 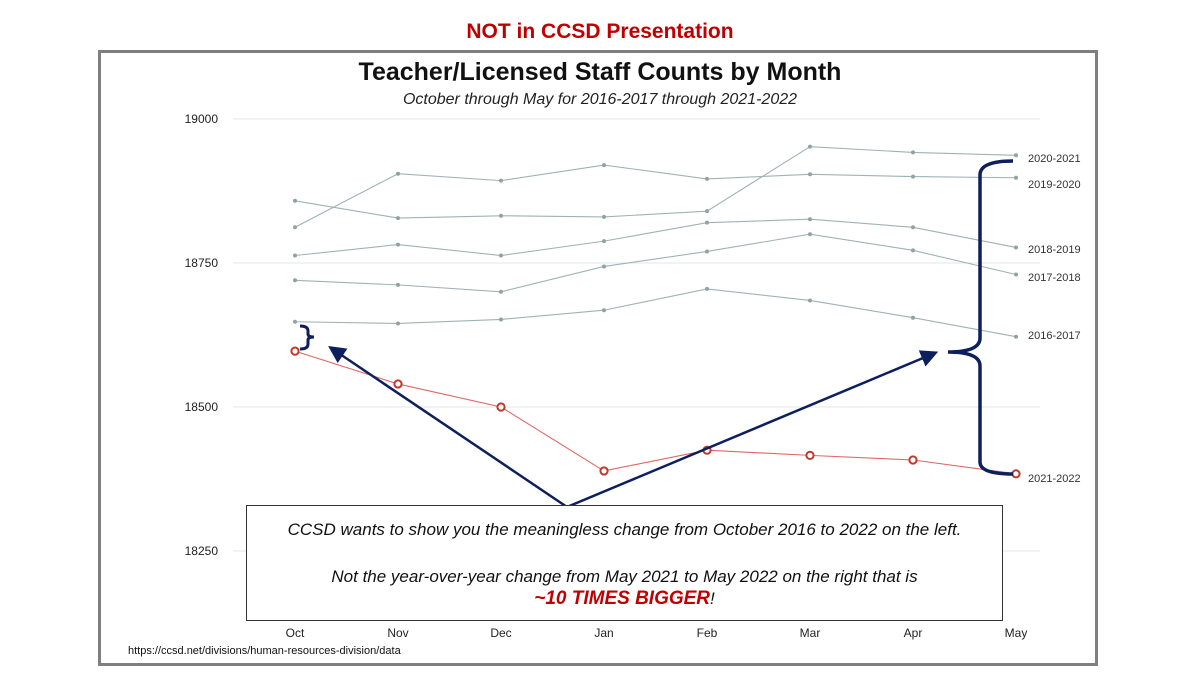 I want to click on series-label: 2019-2020, so click(x=1054, y=185).